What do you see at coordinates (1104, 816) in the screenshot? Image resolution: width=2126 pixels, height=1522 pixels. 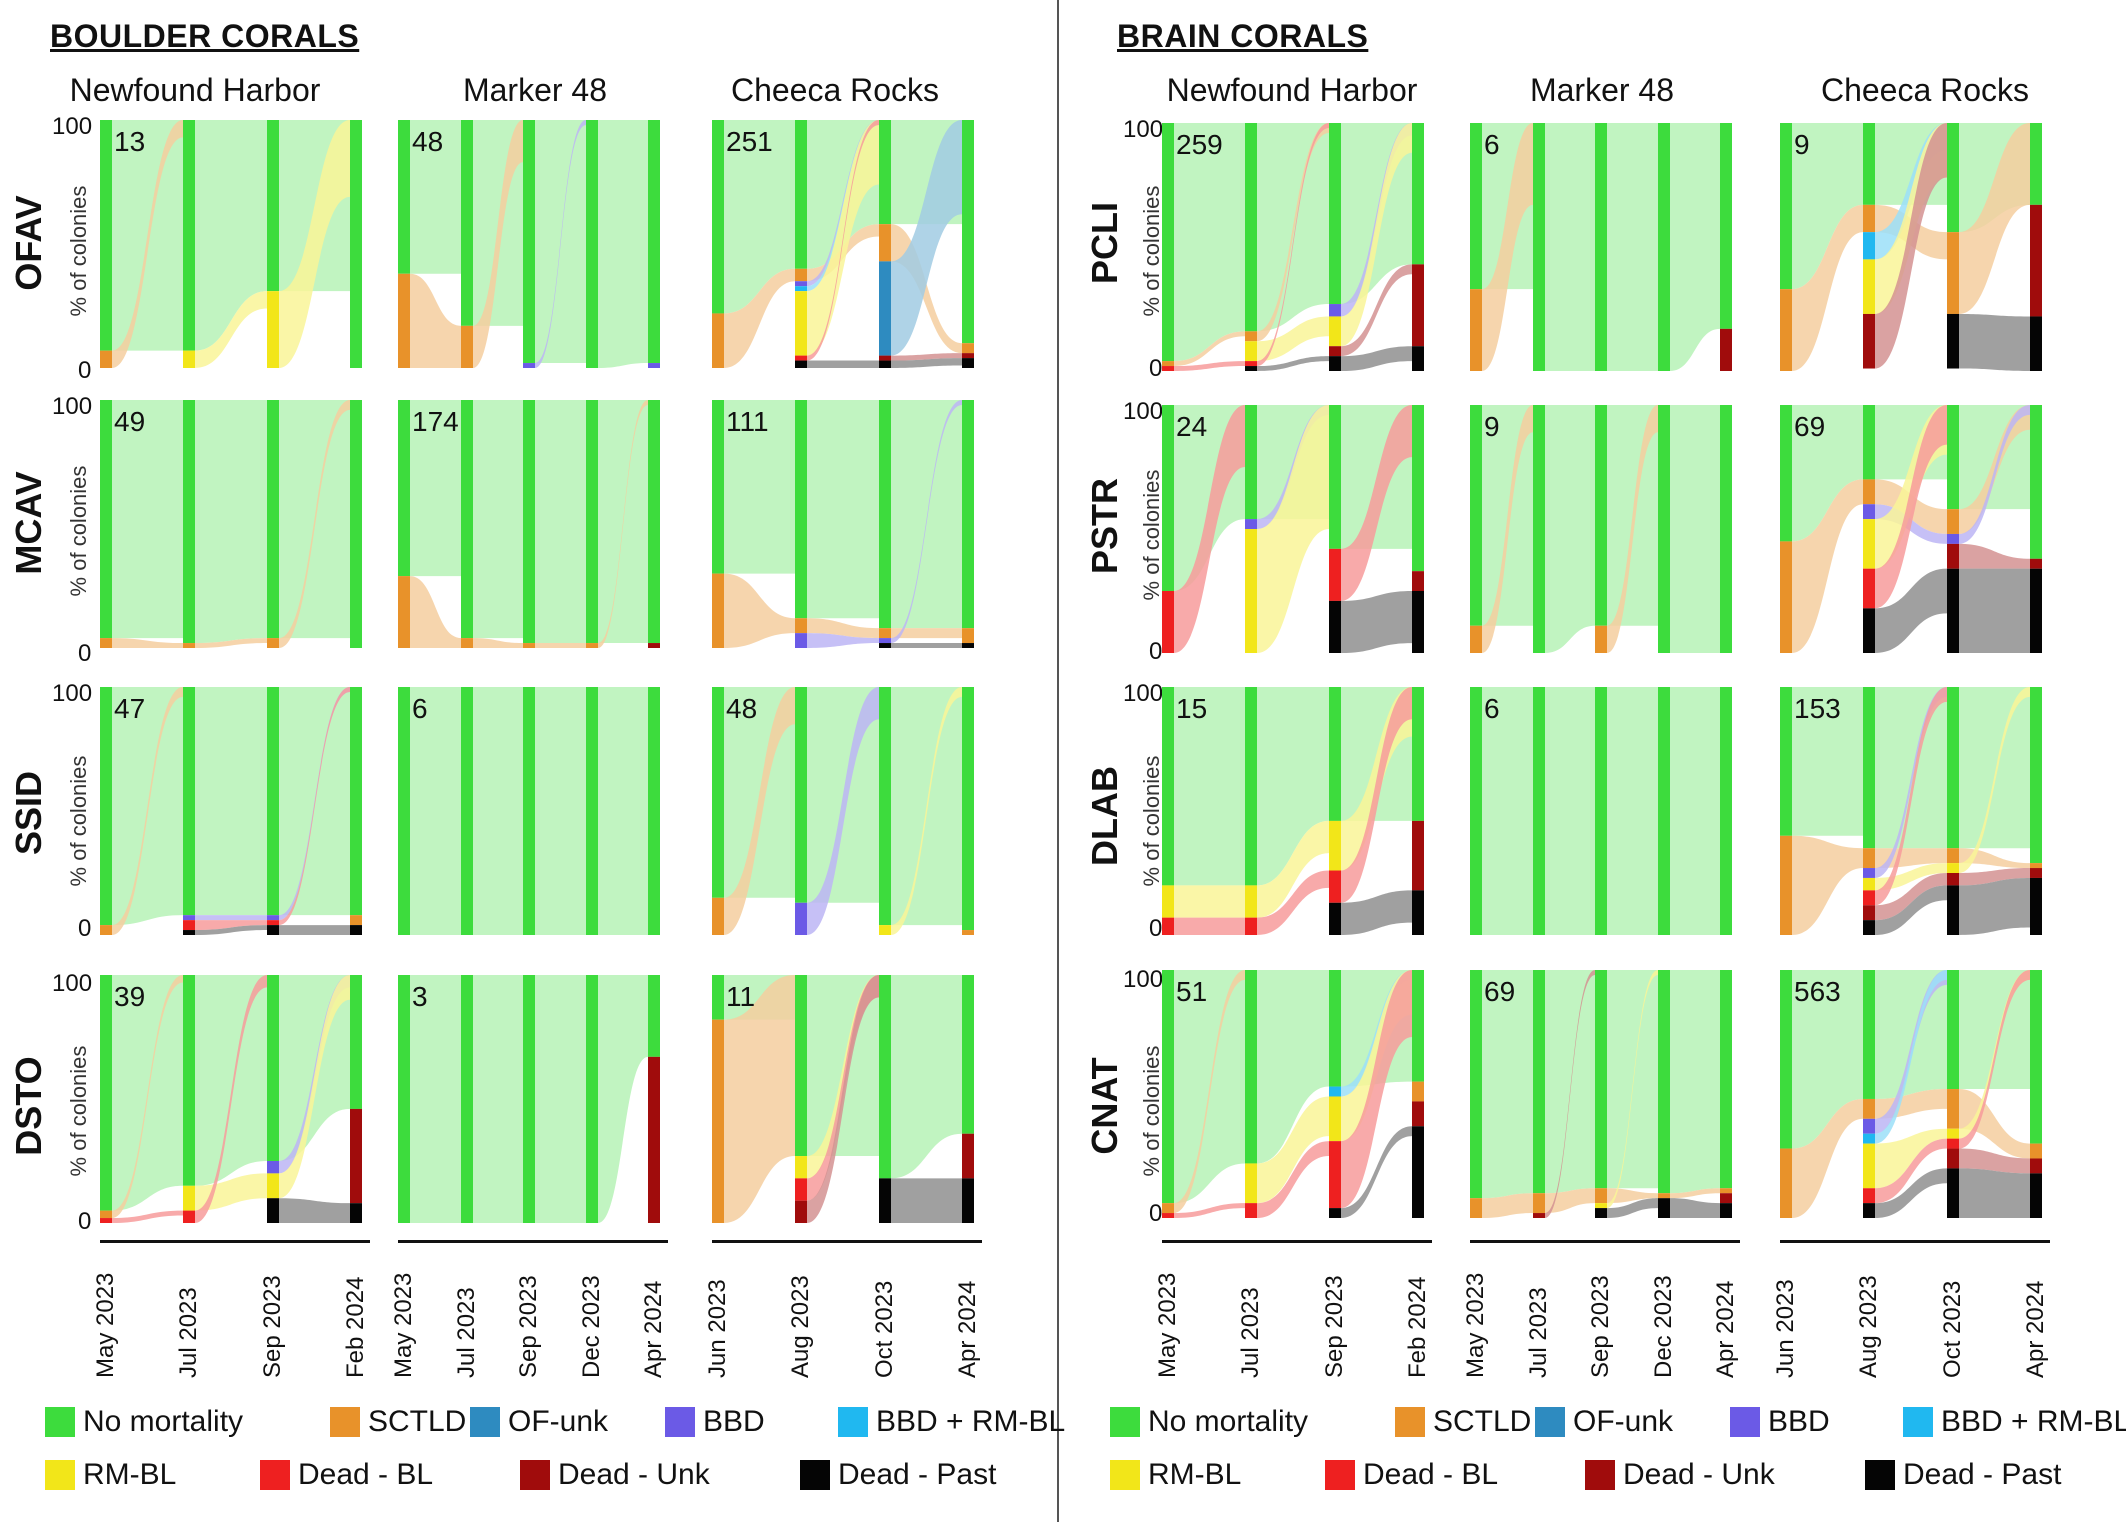 I see `species-label: DLAB` at bounding box center [1104, 816].